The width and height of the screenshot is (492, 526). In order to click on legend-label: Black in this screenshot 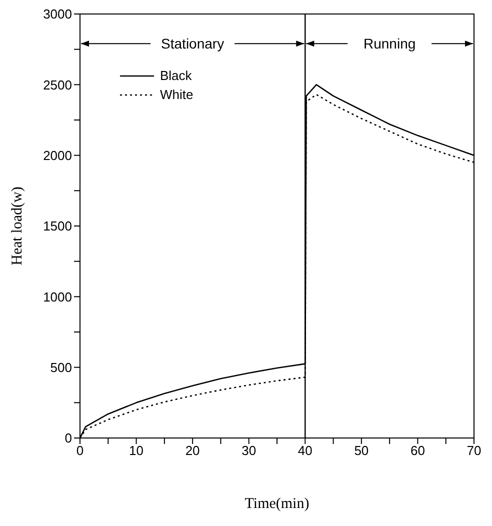, I will do `click(176, 75)`.